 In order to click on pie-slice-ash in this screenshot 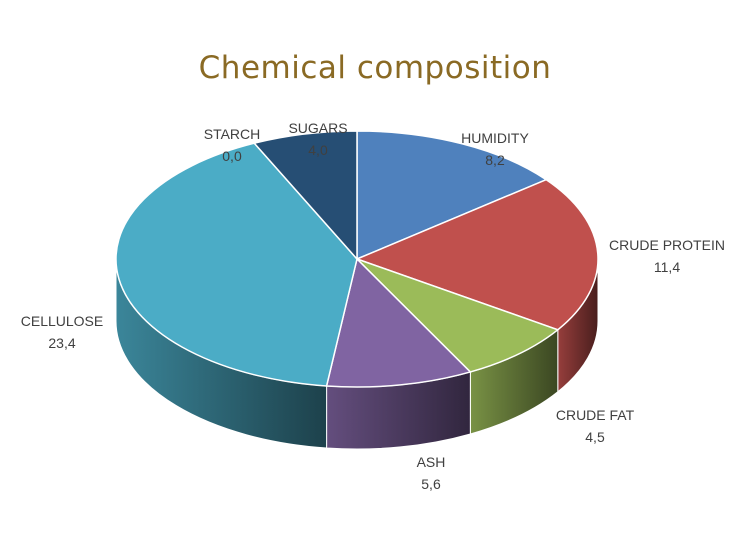, I will do `click(398, 322)`.